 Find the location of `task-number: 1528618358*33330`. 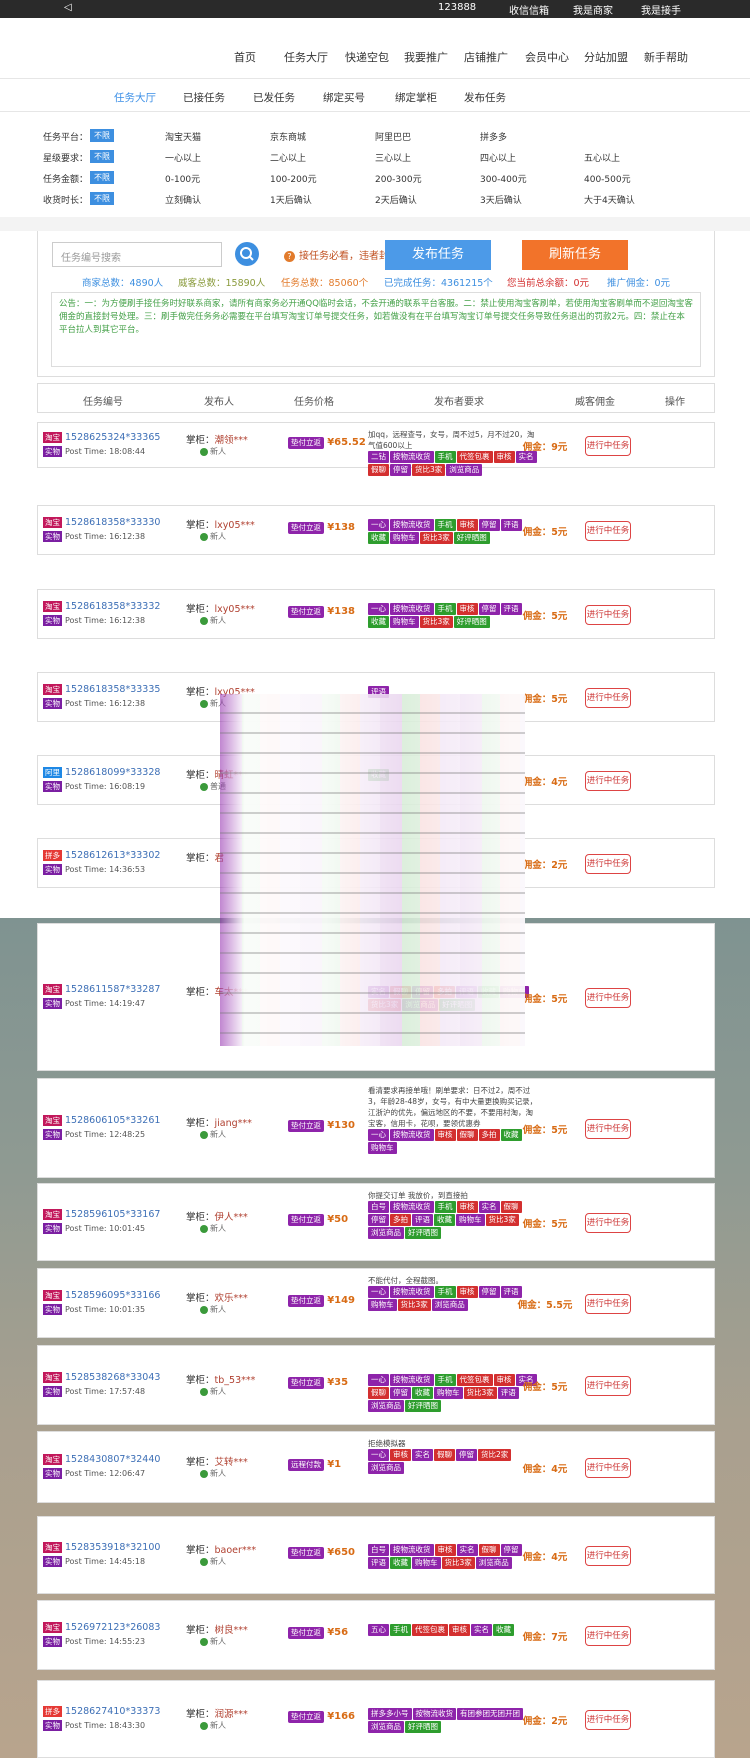

task-number: 1528618358*33330 is located at coordinates (113, 522).